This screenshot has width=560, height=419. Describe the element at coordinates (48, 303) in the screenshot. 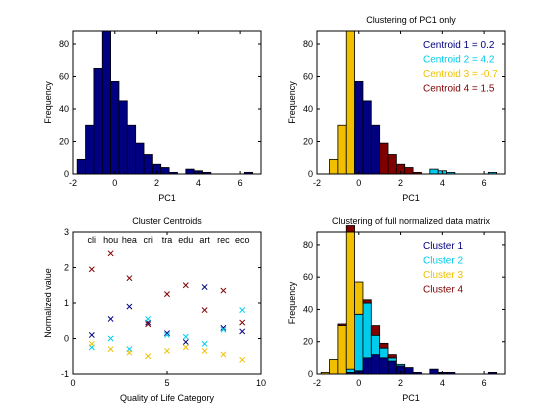

I see `y-axis-label: Normalized value` at that location.